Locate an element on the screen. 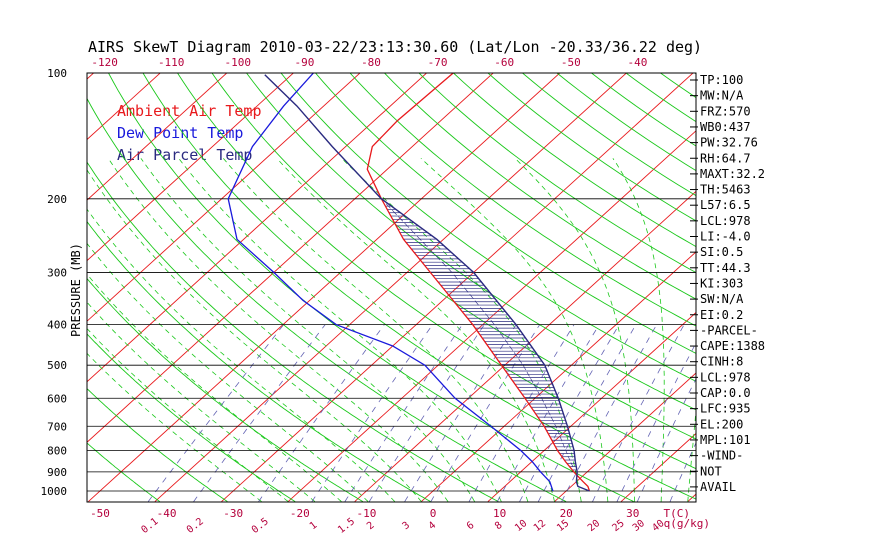 This screenshot has height=560, width=870. mixing-ratio-label: 20 is located at coordinates (594, 526).